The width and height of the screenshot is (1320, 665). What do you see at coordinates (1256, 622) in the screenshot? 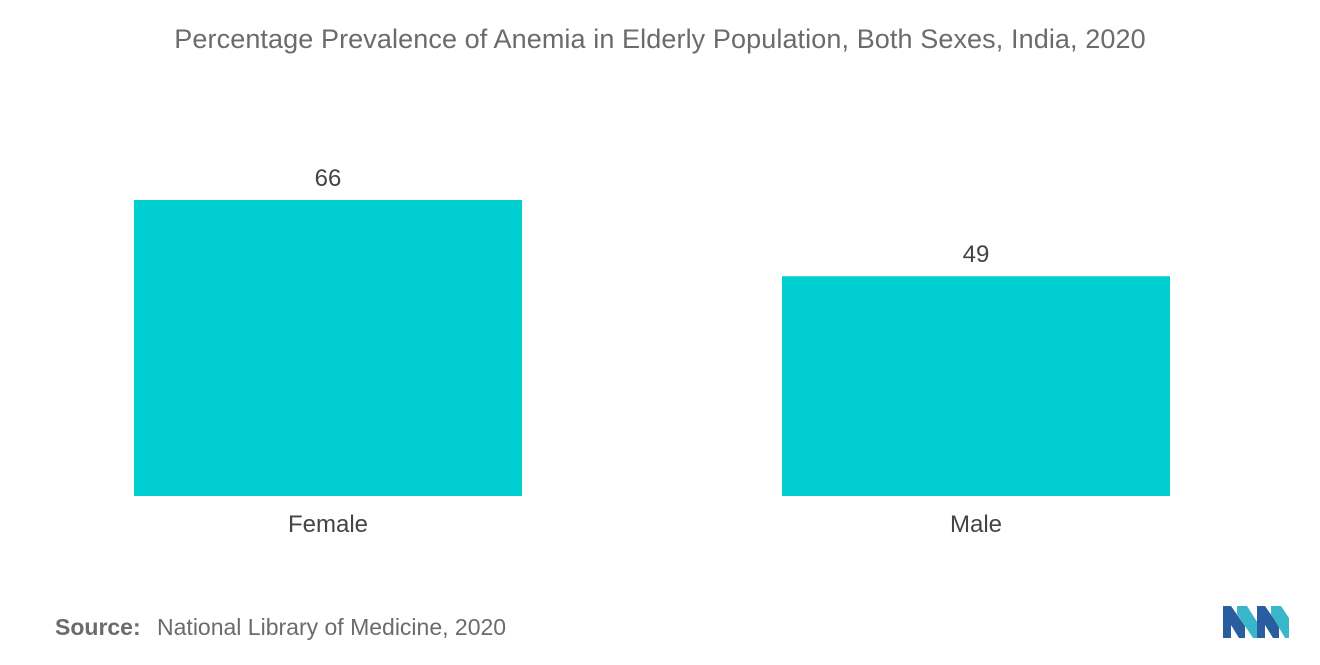
I see `mordor-intelligence-logo-icon` at bounding box center [1256, 622].